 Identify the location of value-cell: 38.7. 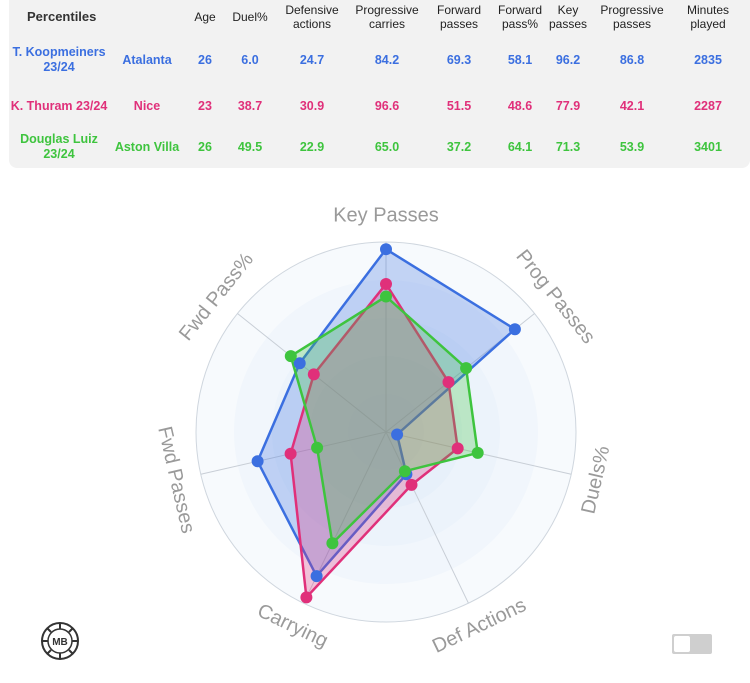
(250, 105).